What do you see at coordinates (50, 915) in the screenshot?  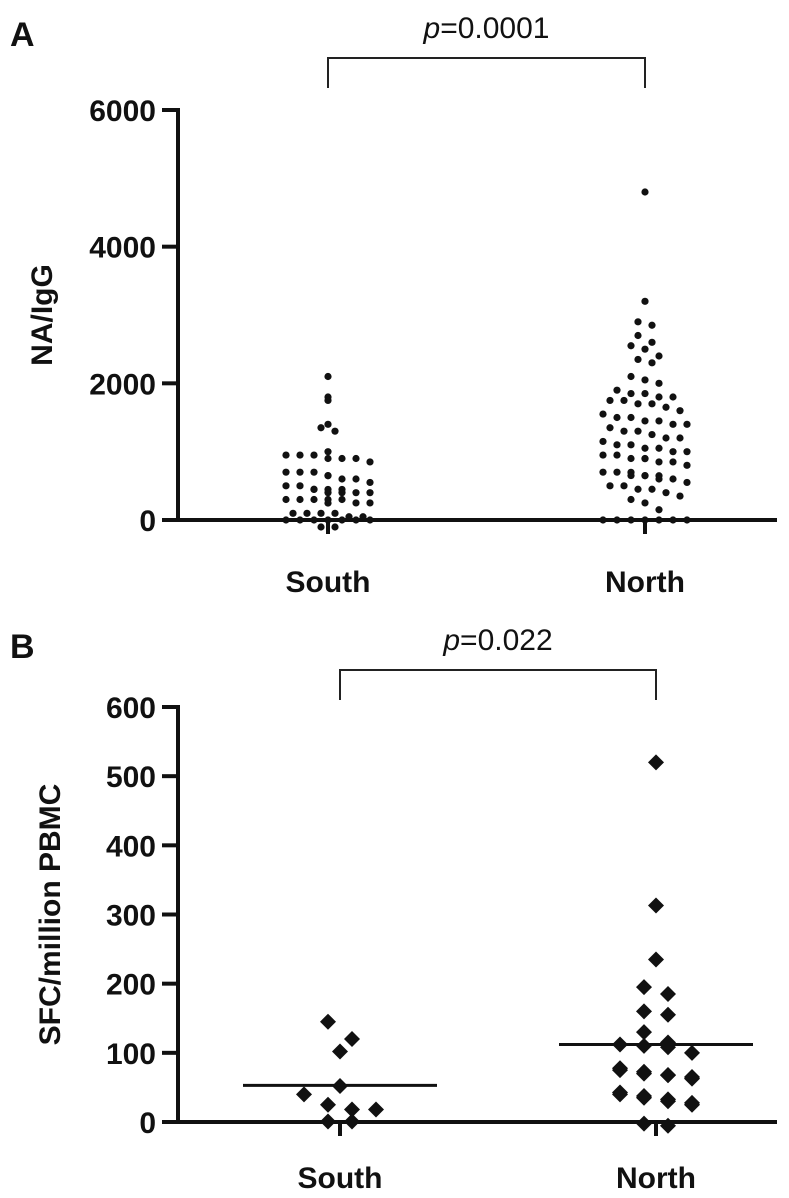 I see `panel-b-y-axis-title: SFC/million PBMC` at bounding box center [50, 915].